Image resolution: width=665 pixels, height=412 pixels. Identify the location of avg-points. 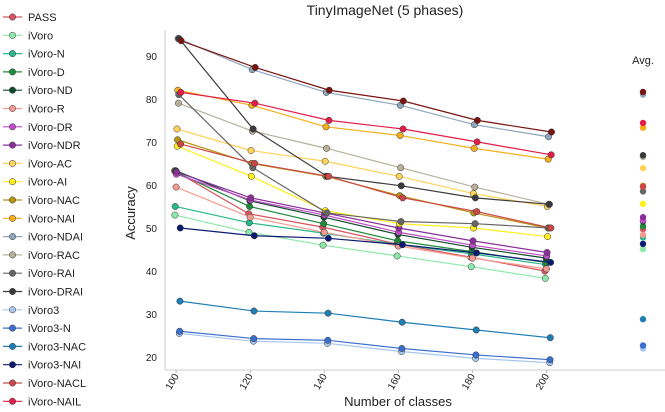
(643, 220).